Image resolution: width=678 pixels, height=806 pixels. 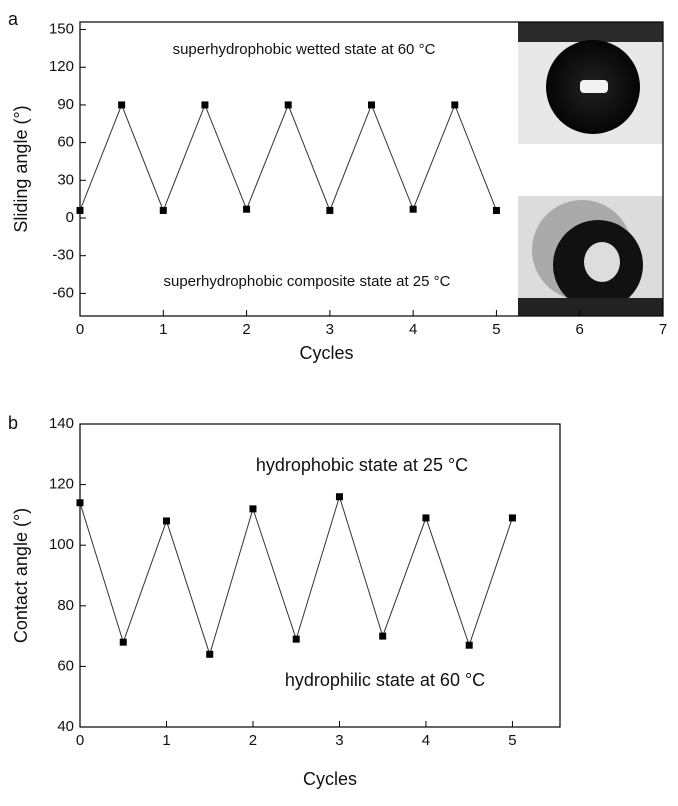 What do you see at coordinates (61, 423) in the screenshot?
I see `y-tick-label: 140` at bounding box center [61, 423].